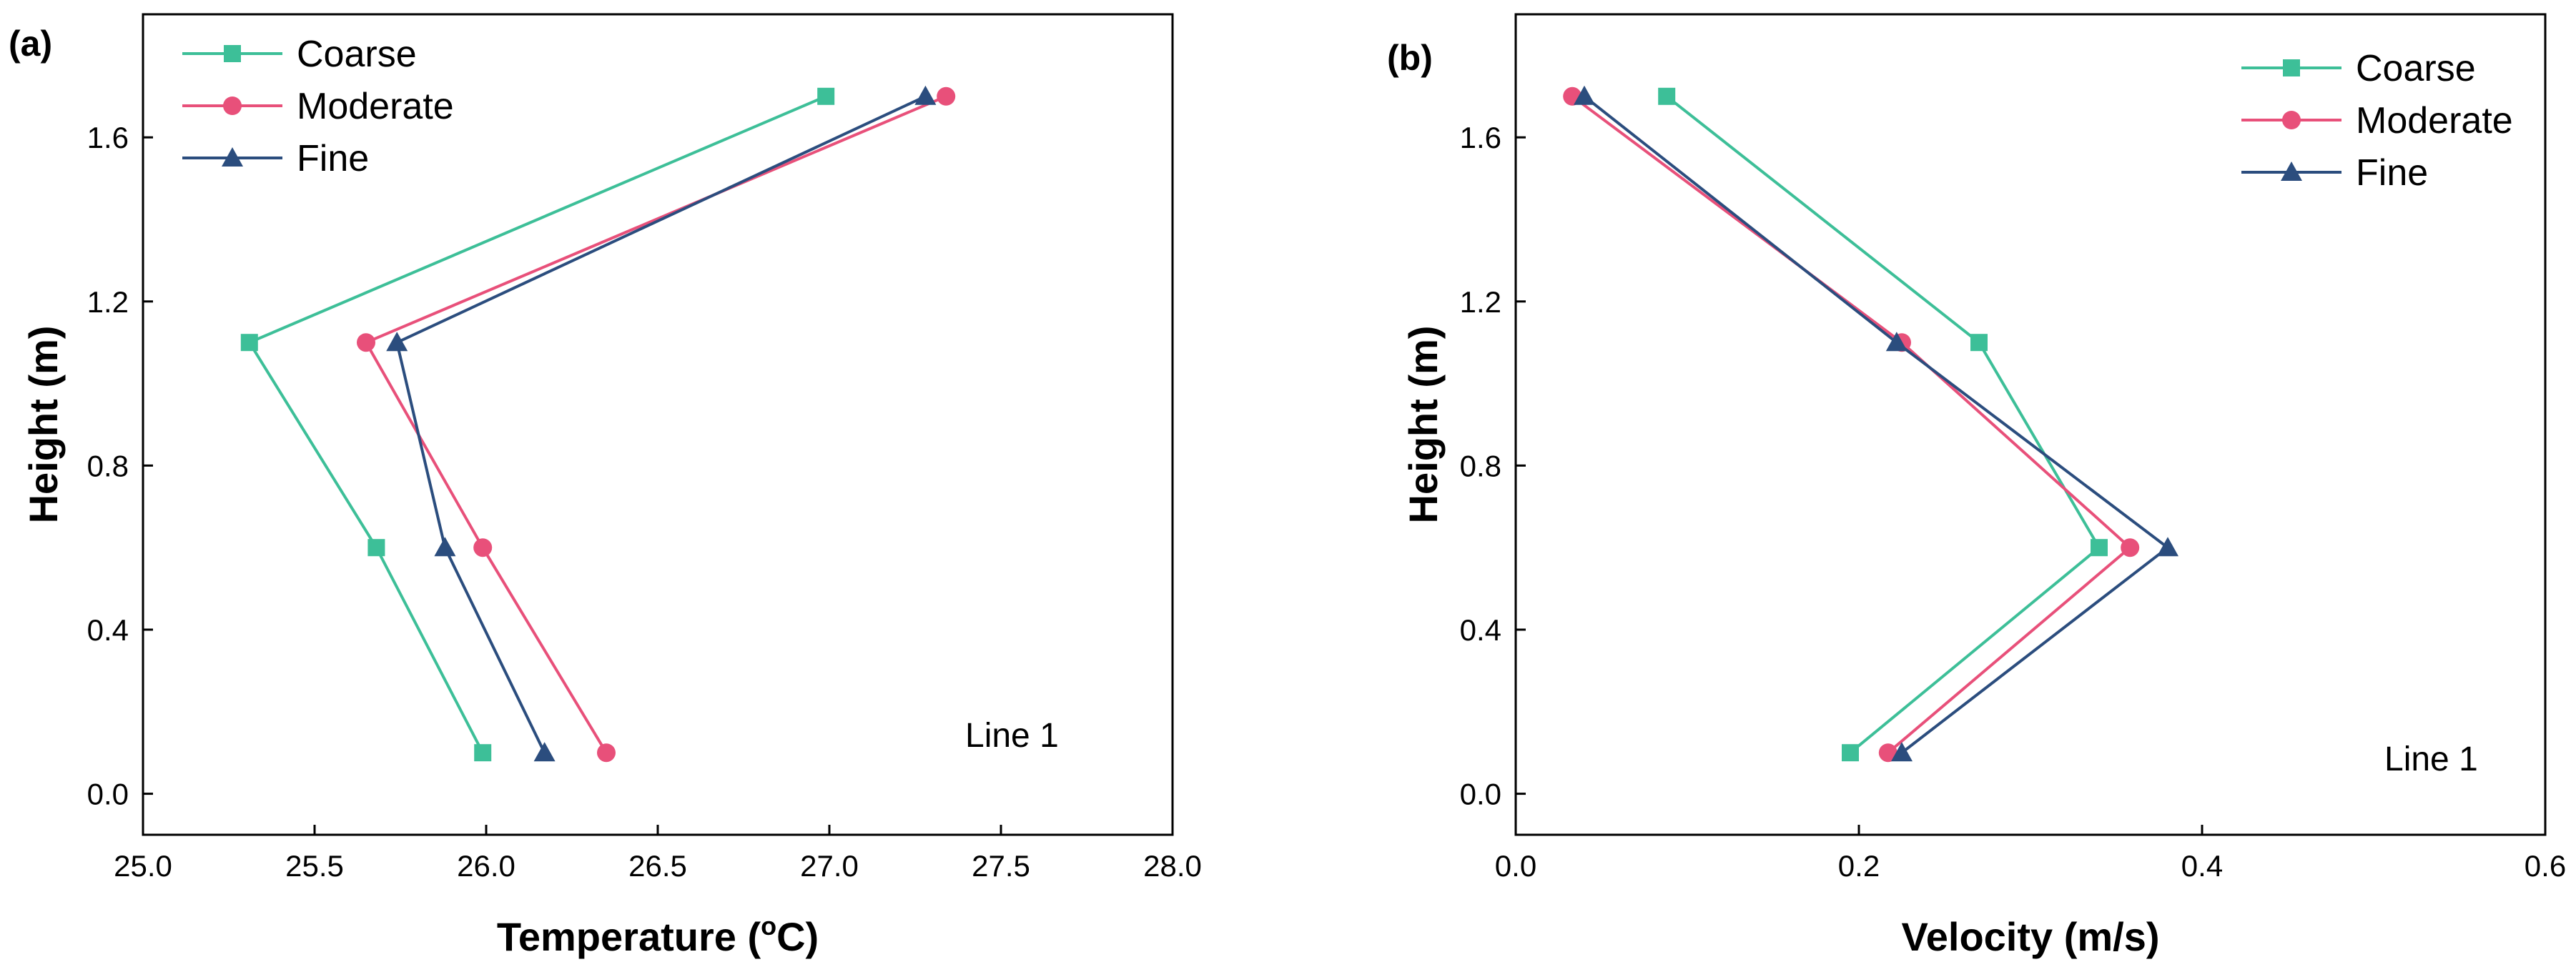 The image size is (2576, 977). What do you see at coordinates (486, 866) in the screenshot?
I see `x-tick-label: 26.0` at bounding box center [486, 866].